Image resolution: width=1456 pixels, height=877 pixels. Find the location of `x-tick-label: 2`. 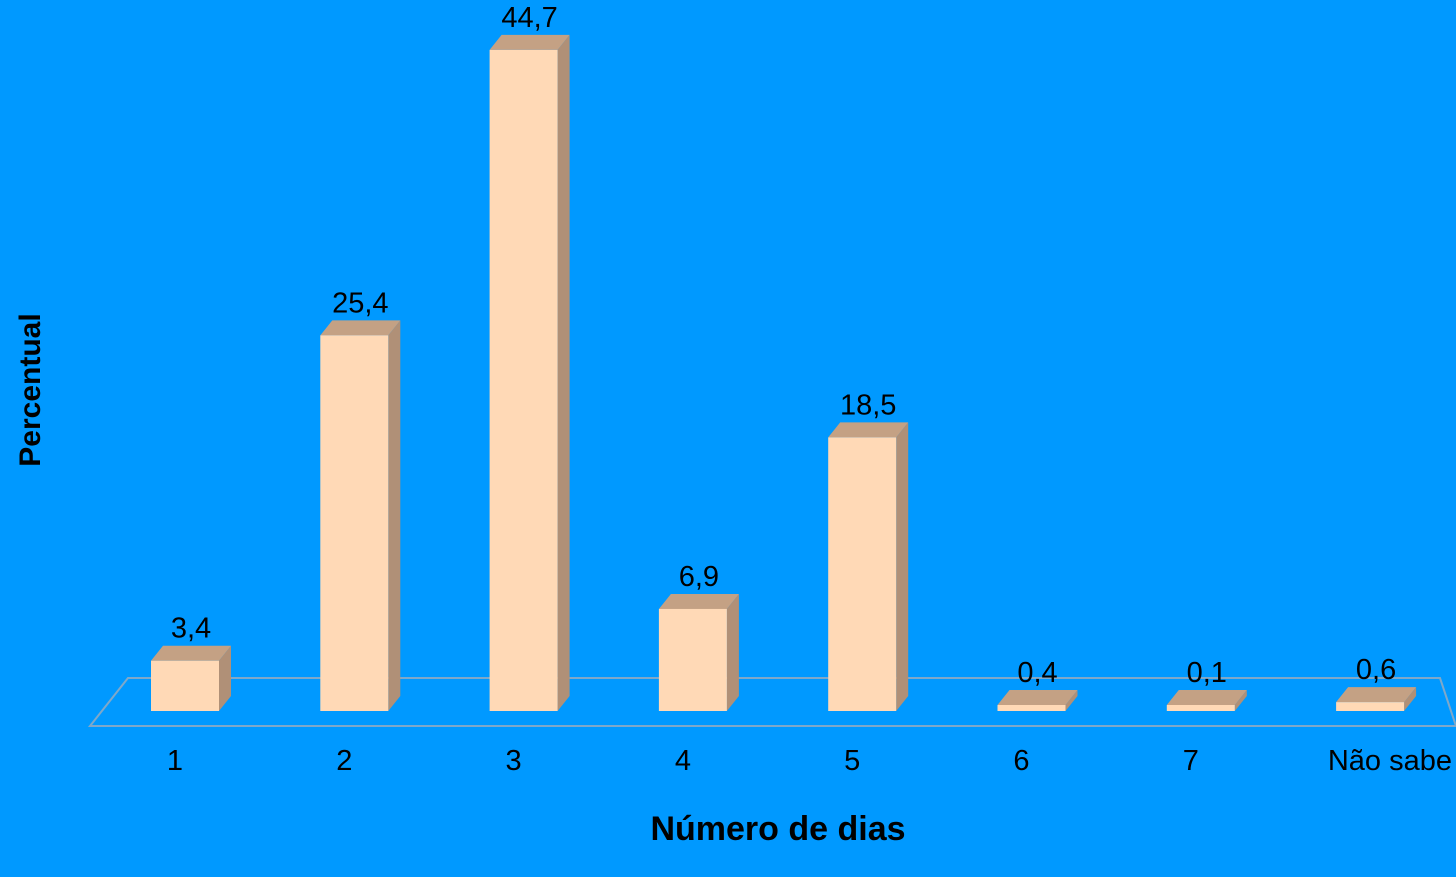

x-tick-label: 2 is located at coordinates (344, 761).